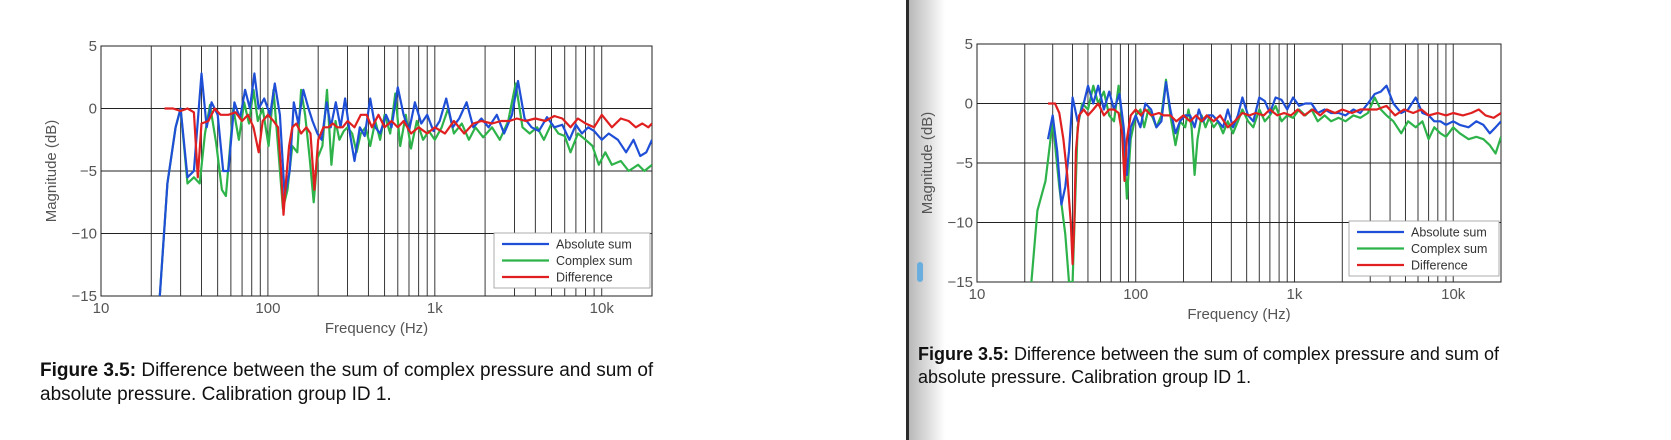 The width and height of the screenshot is (1671, 440). I want to click on left-ytick-label: 5, so click(93, 46).